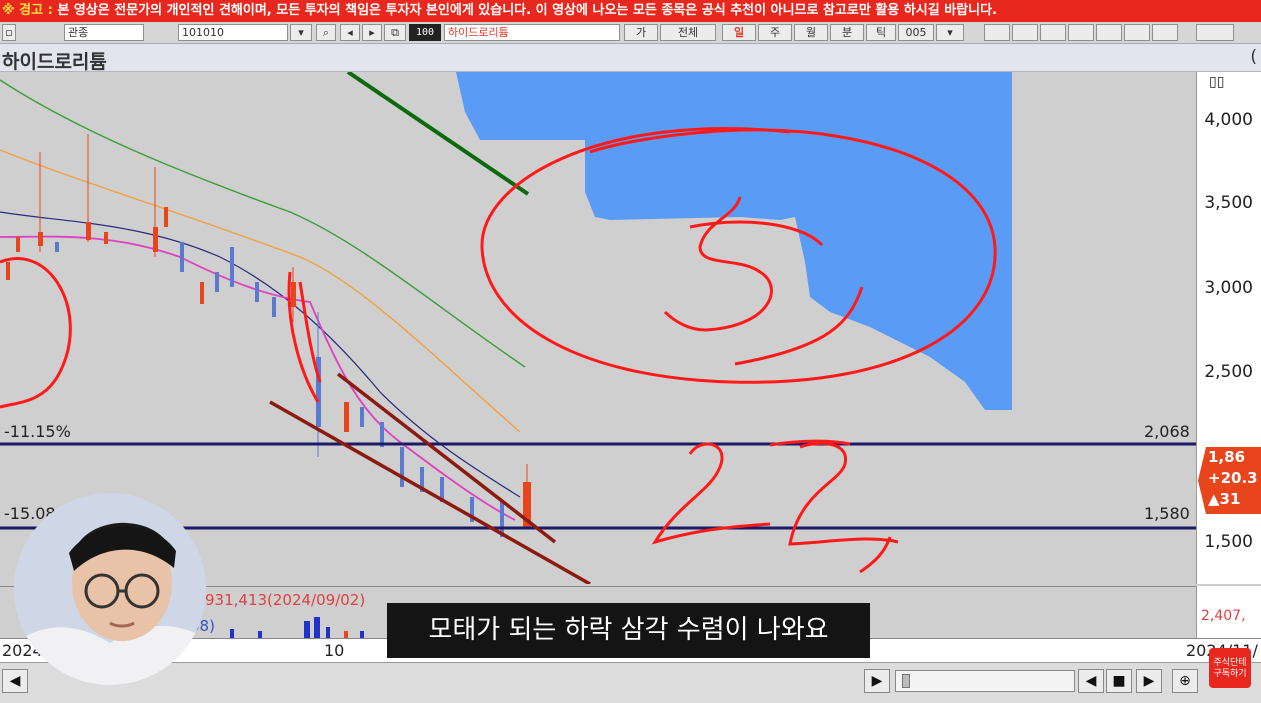  I want to click on logo-line-1: 주식단테, so click(1230, 663).